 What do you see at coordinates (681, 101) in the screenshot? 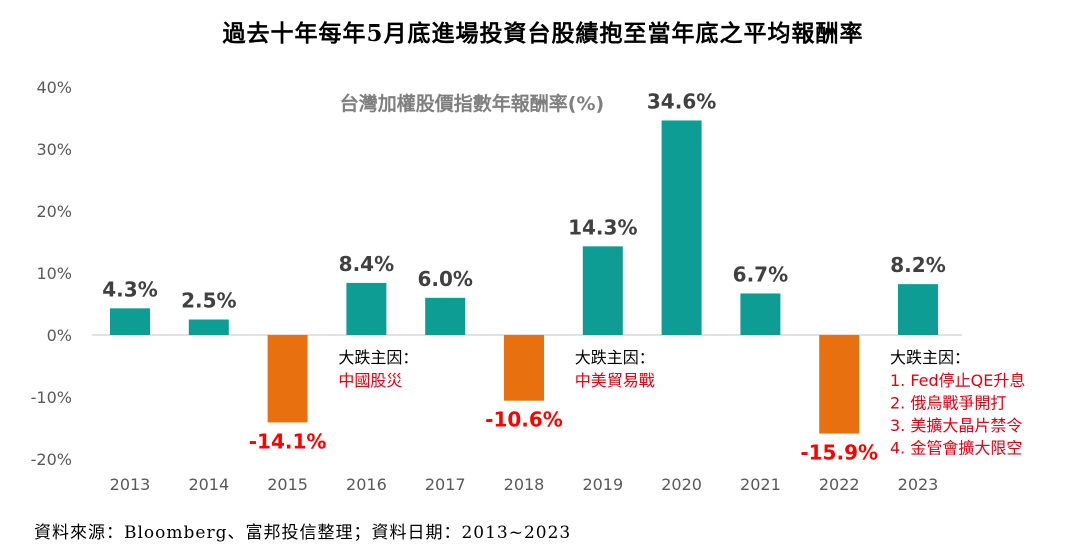
I see `data-label-2020: 34.6%` at bounding box center [681, 101].